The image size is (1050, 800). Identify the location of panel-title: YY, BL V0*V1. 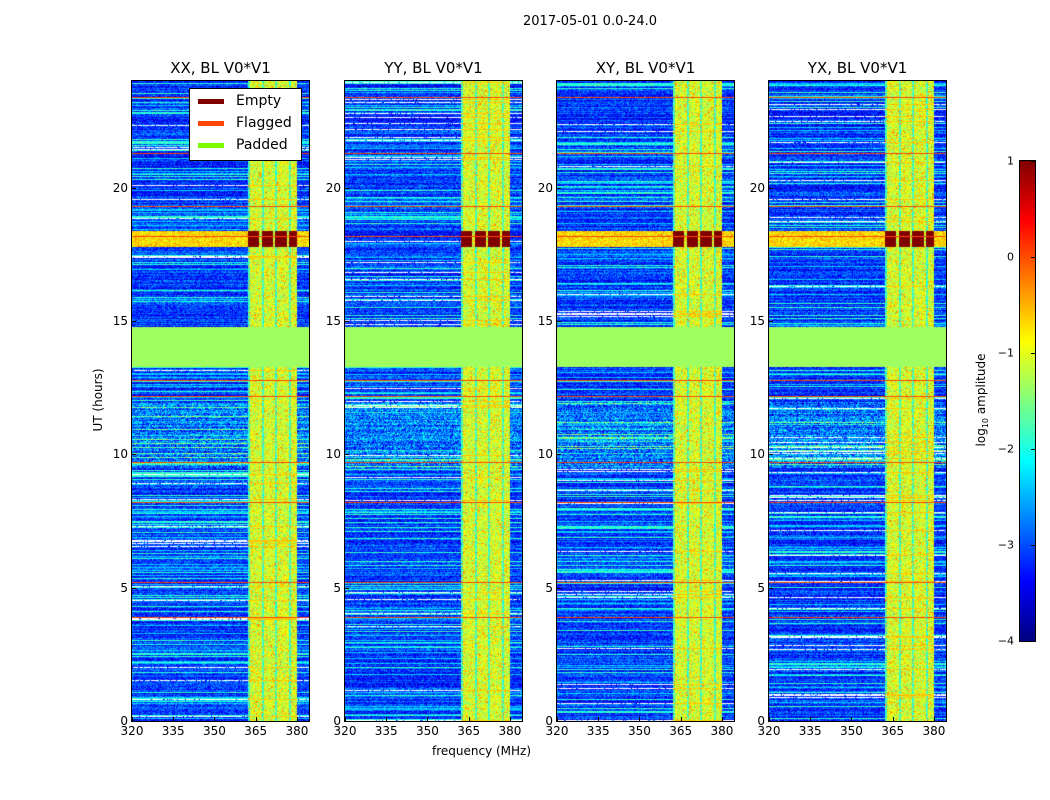
(433, 68).